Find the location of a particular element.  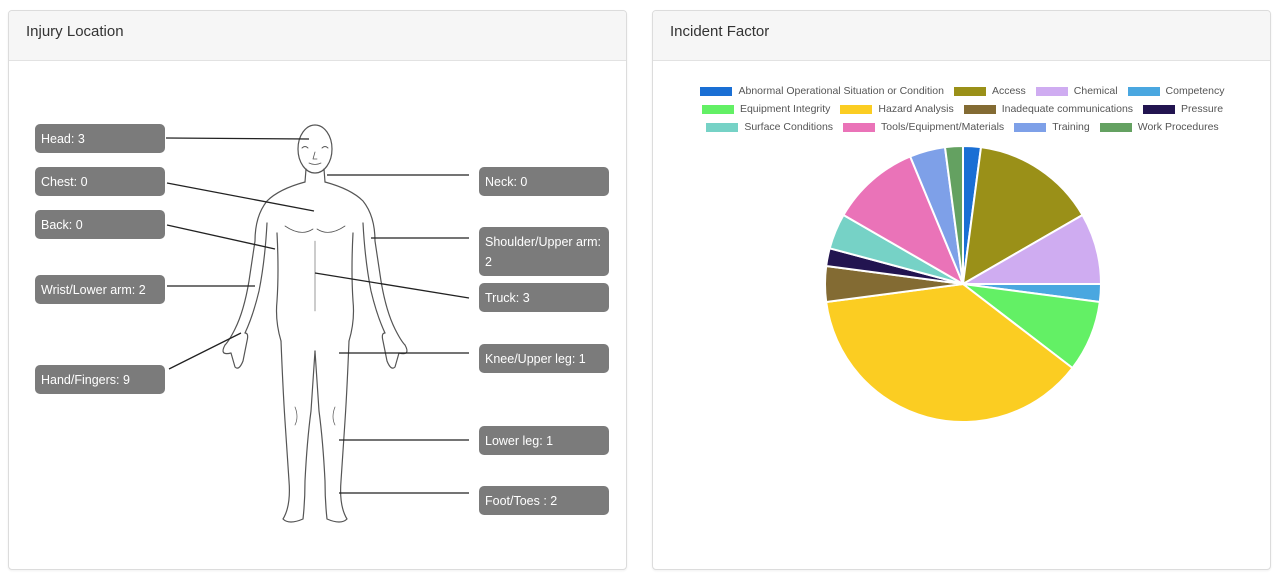

legend-item: Competency is located at coordinates (1176, 91).